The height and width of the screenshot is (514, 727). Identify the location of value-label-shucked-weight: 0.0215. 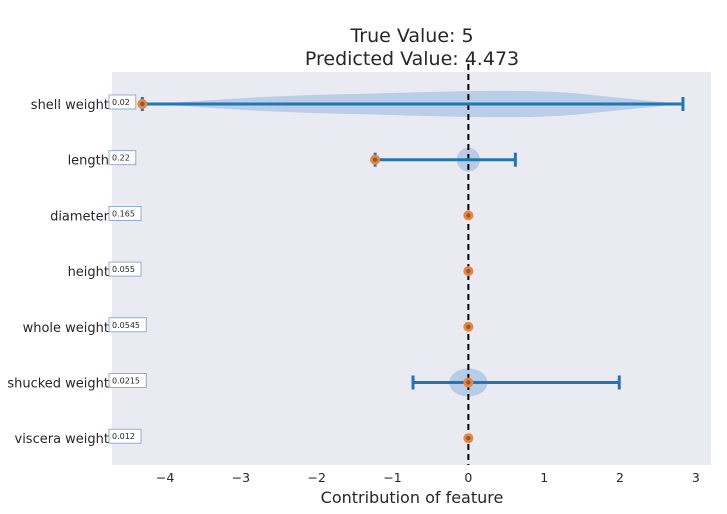
(126, 381).